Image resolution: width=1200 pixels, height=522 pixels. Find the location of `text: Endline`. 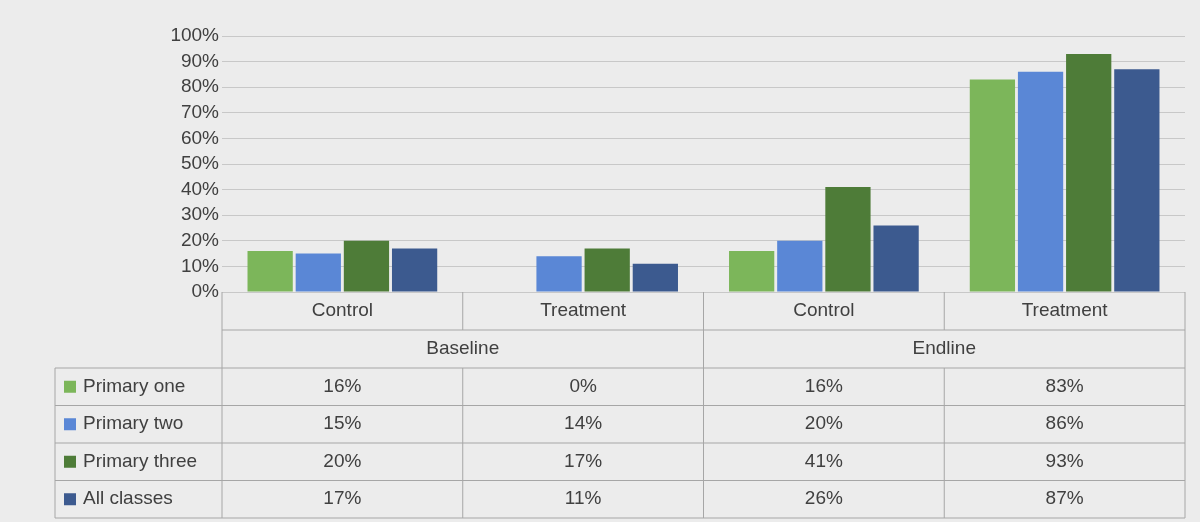

text: Endline is located at coordinates (944, 348).